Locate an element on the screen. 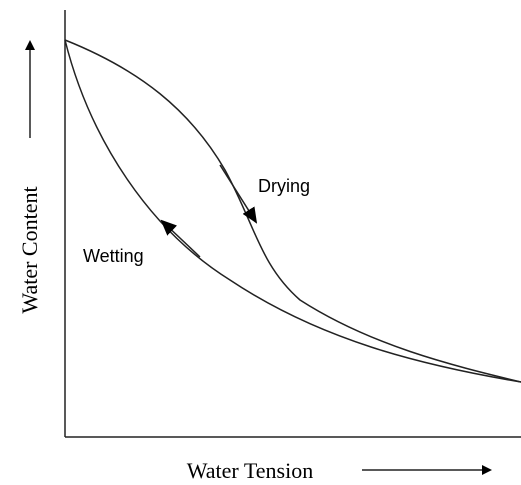 This screenshot has width=521, height=485. y-axis-label: Water Content is located at coordinates (29, 249).